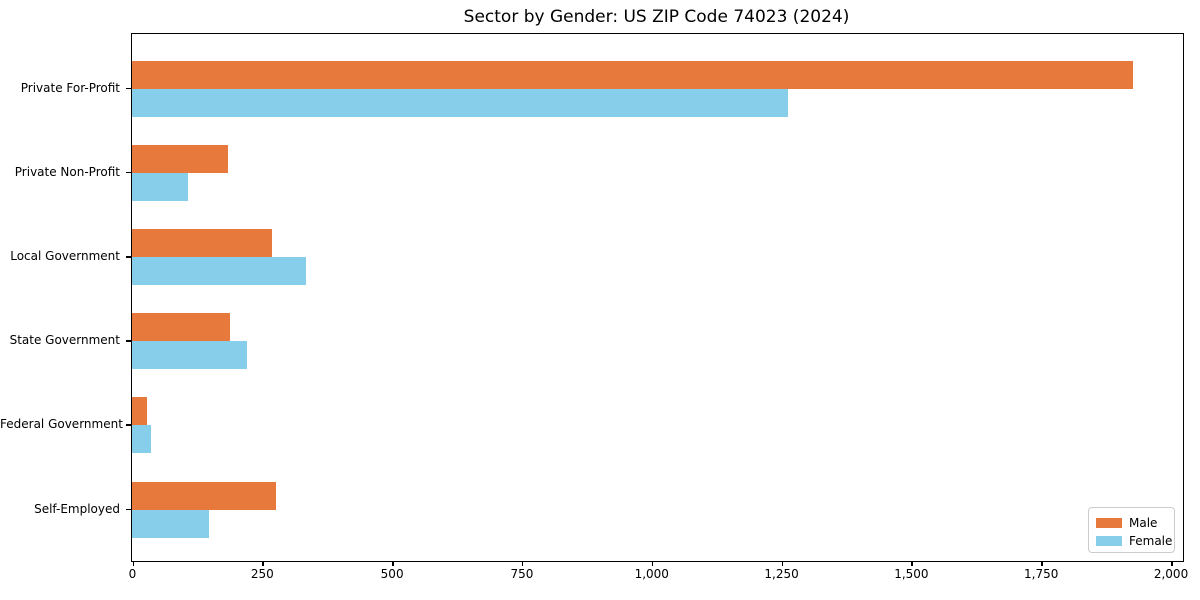 The width and height of the screenshot is (1200, 600). What do you see at coordinates (65, 256) in the screenshot?
I see `y-axis-label: Local Government` at bounding box center [65, 256].